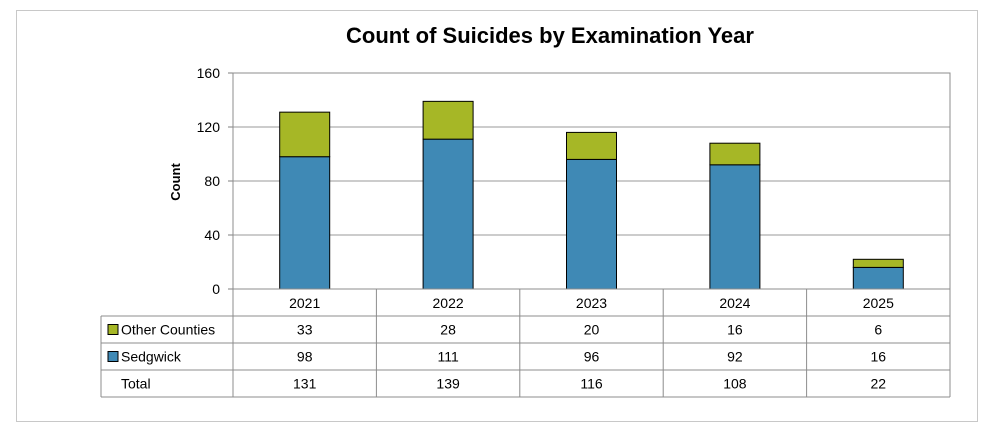 The height and width of the screenshot is (435, 1002). Describe the element at coordinates (447, 357) in the screenshot. I see `table-cell: 111` at that location.